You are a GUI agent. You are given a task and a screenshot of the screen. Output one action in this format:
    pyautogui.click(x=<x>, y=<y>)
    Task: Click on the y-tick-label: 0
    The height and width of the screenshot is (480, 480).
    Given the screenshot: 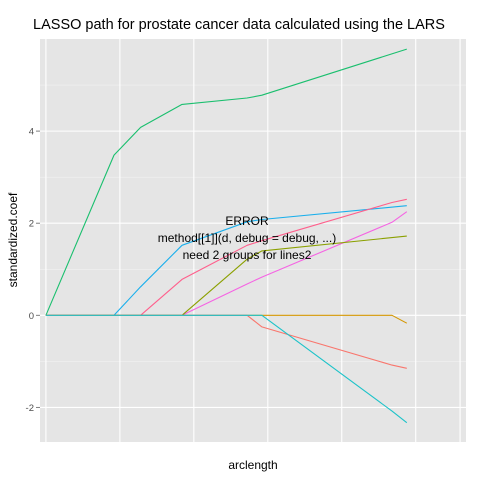 What is the action you would take?
    pyautogui.click(x=31, y=316)
    